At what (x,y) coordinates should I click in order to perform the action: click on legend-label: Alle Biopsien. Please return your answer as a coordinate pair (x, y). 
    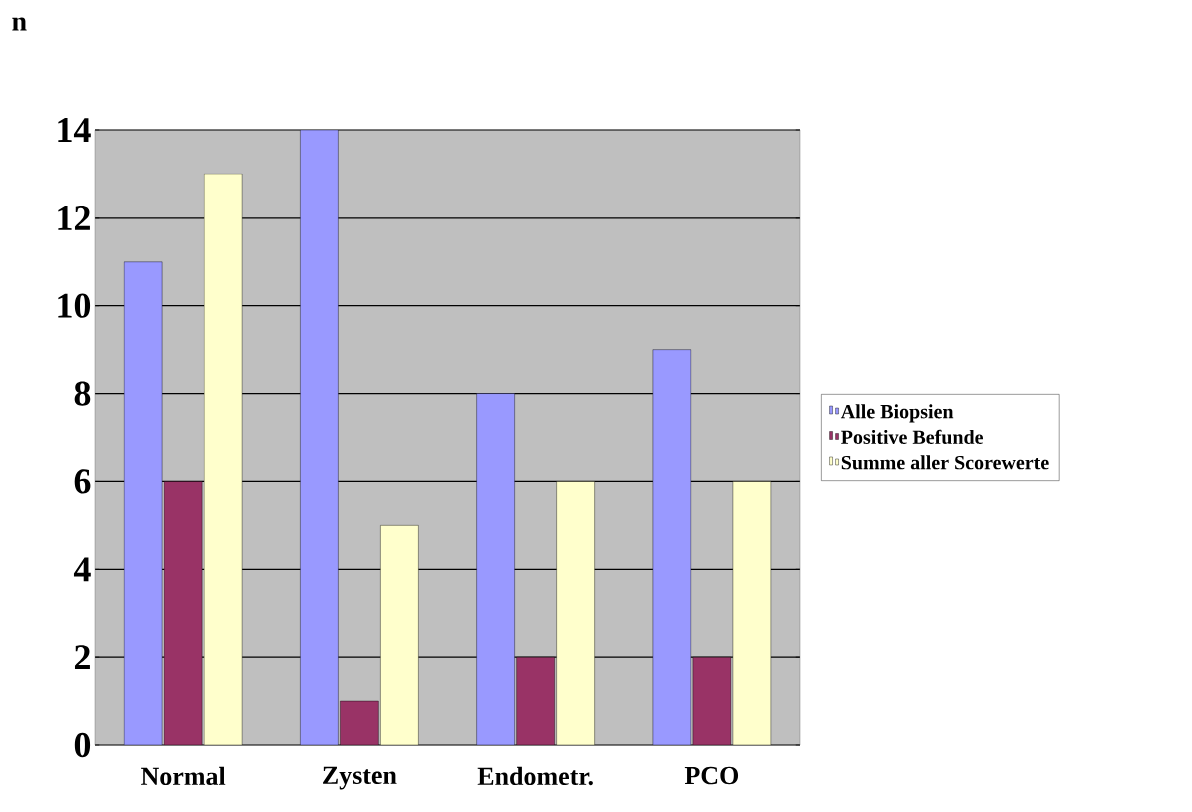
    Looking at the image, I should click on (897, 413).